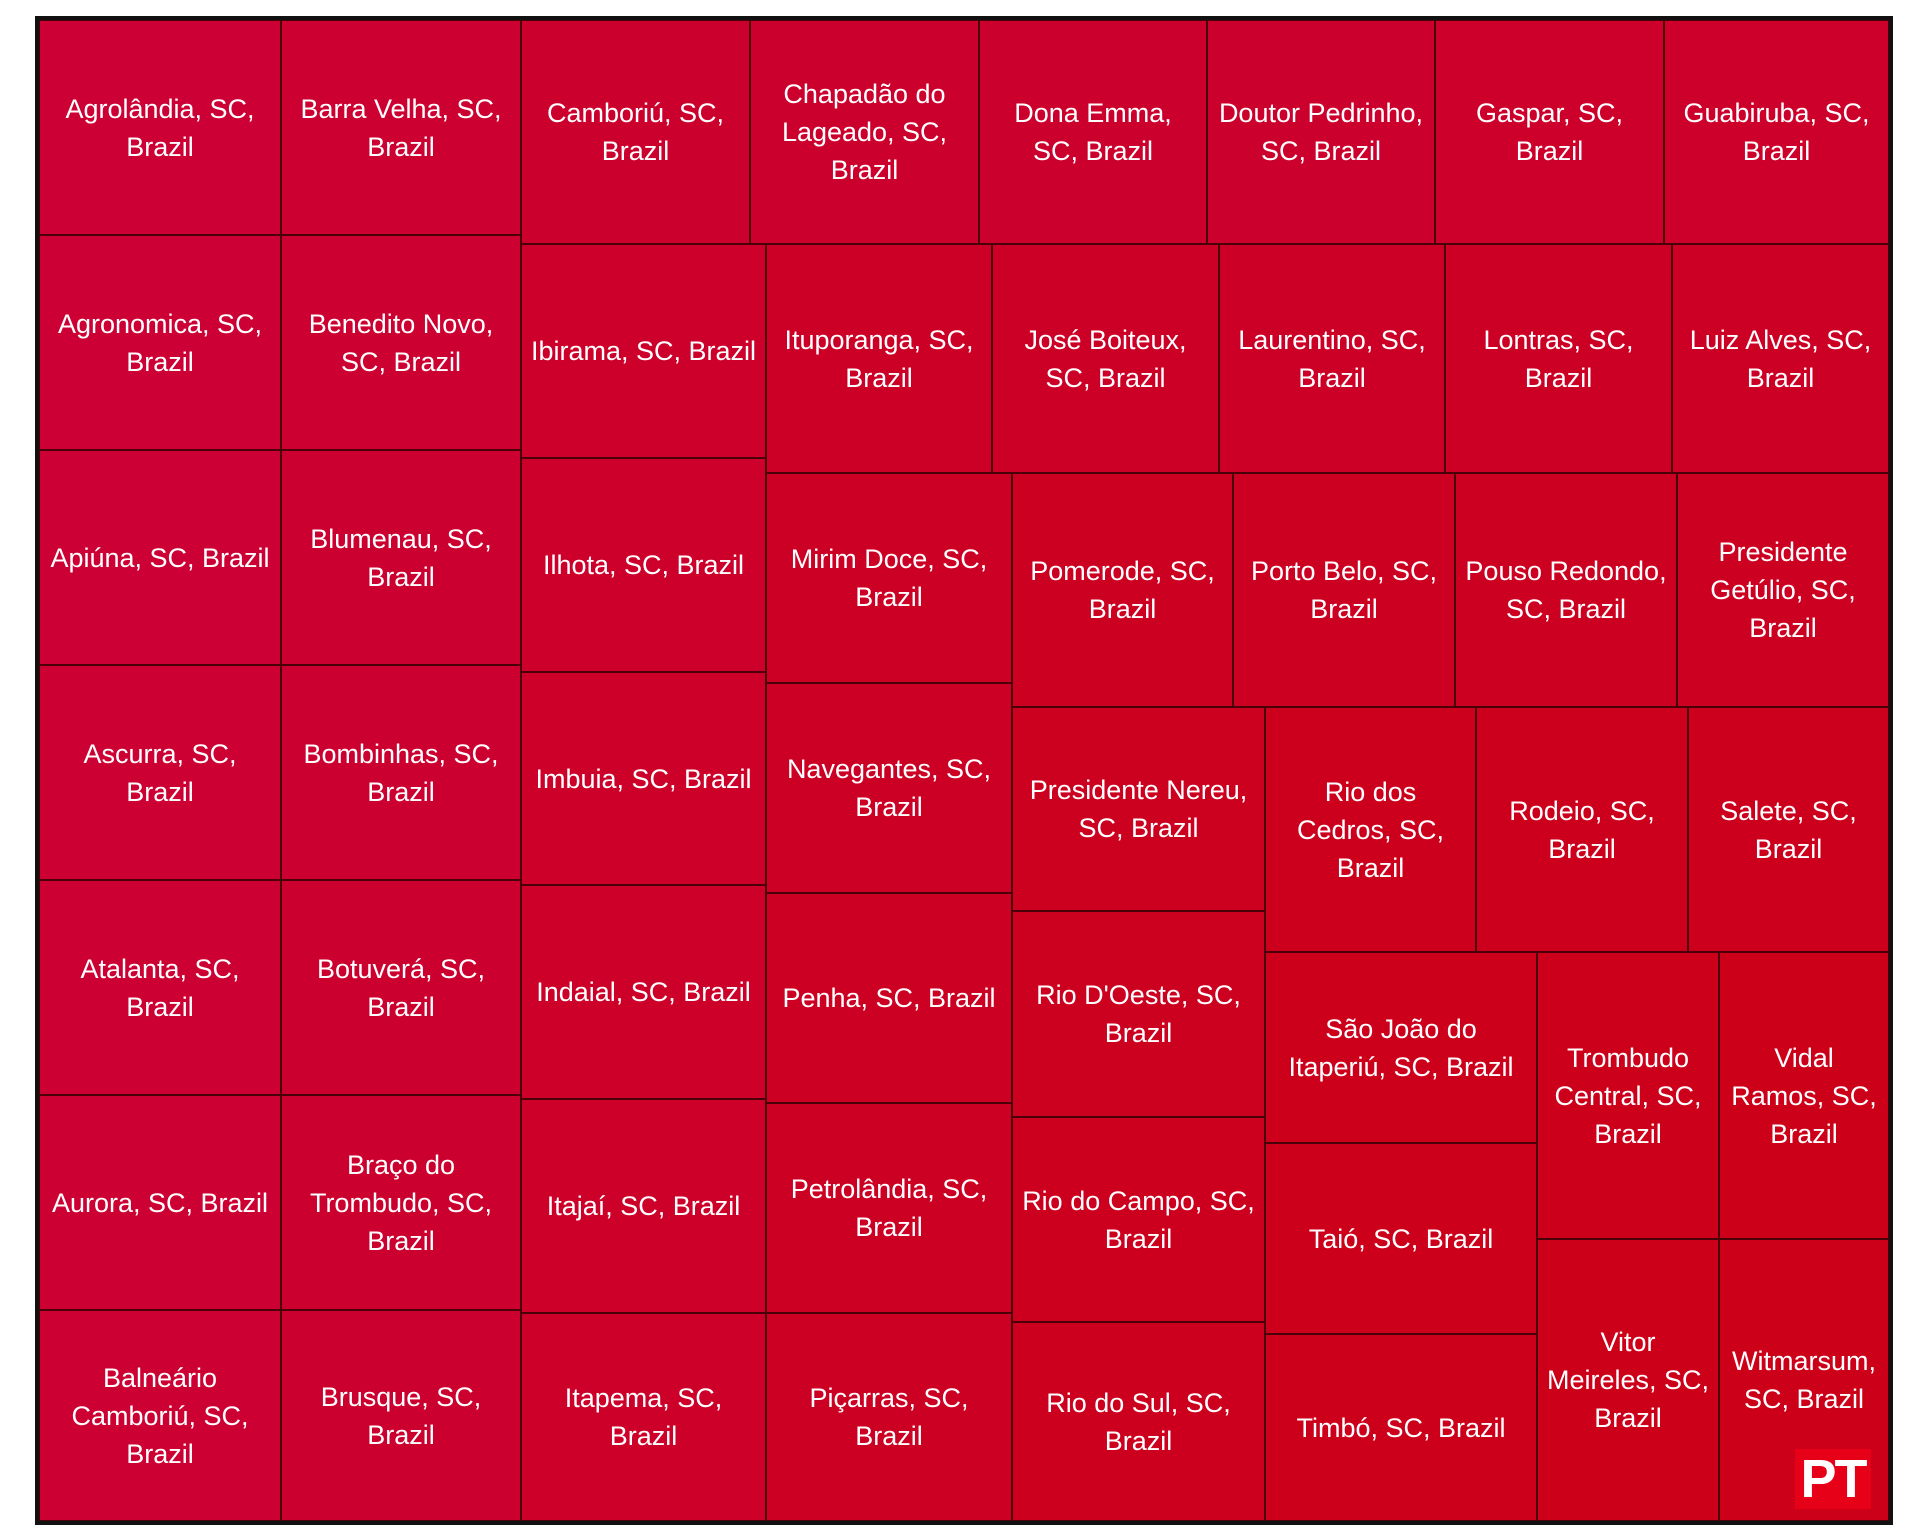 The height and width of the screenshot is (1536, 1920). I want to click on treemap-tile: Imbuia, SC, Brazil, so click(643, 778).